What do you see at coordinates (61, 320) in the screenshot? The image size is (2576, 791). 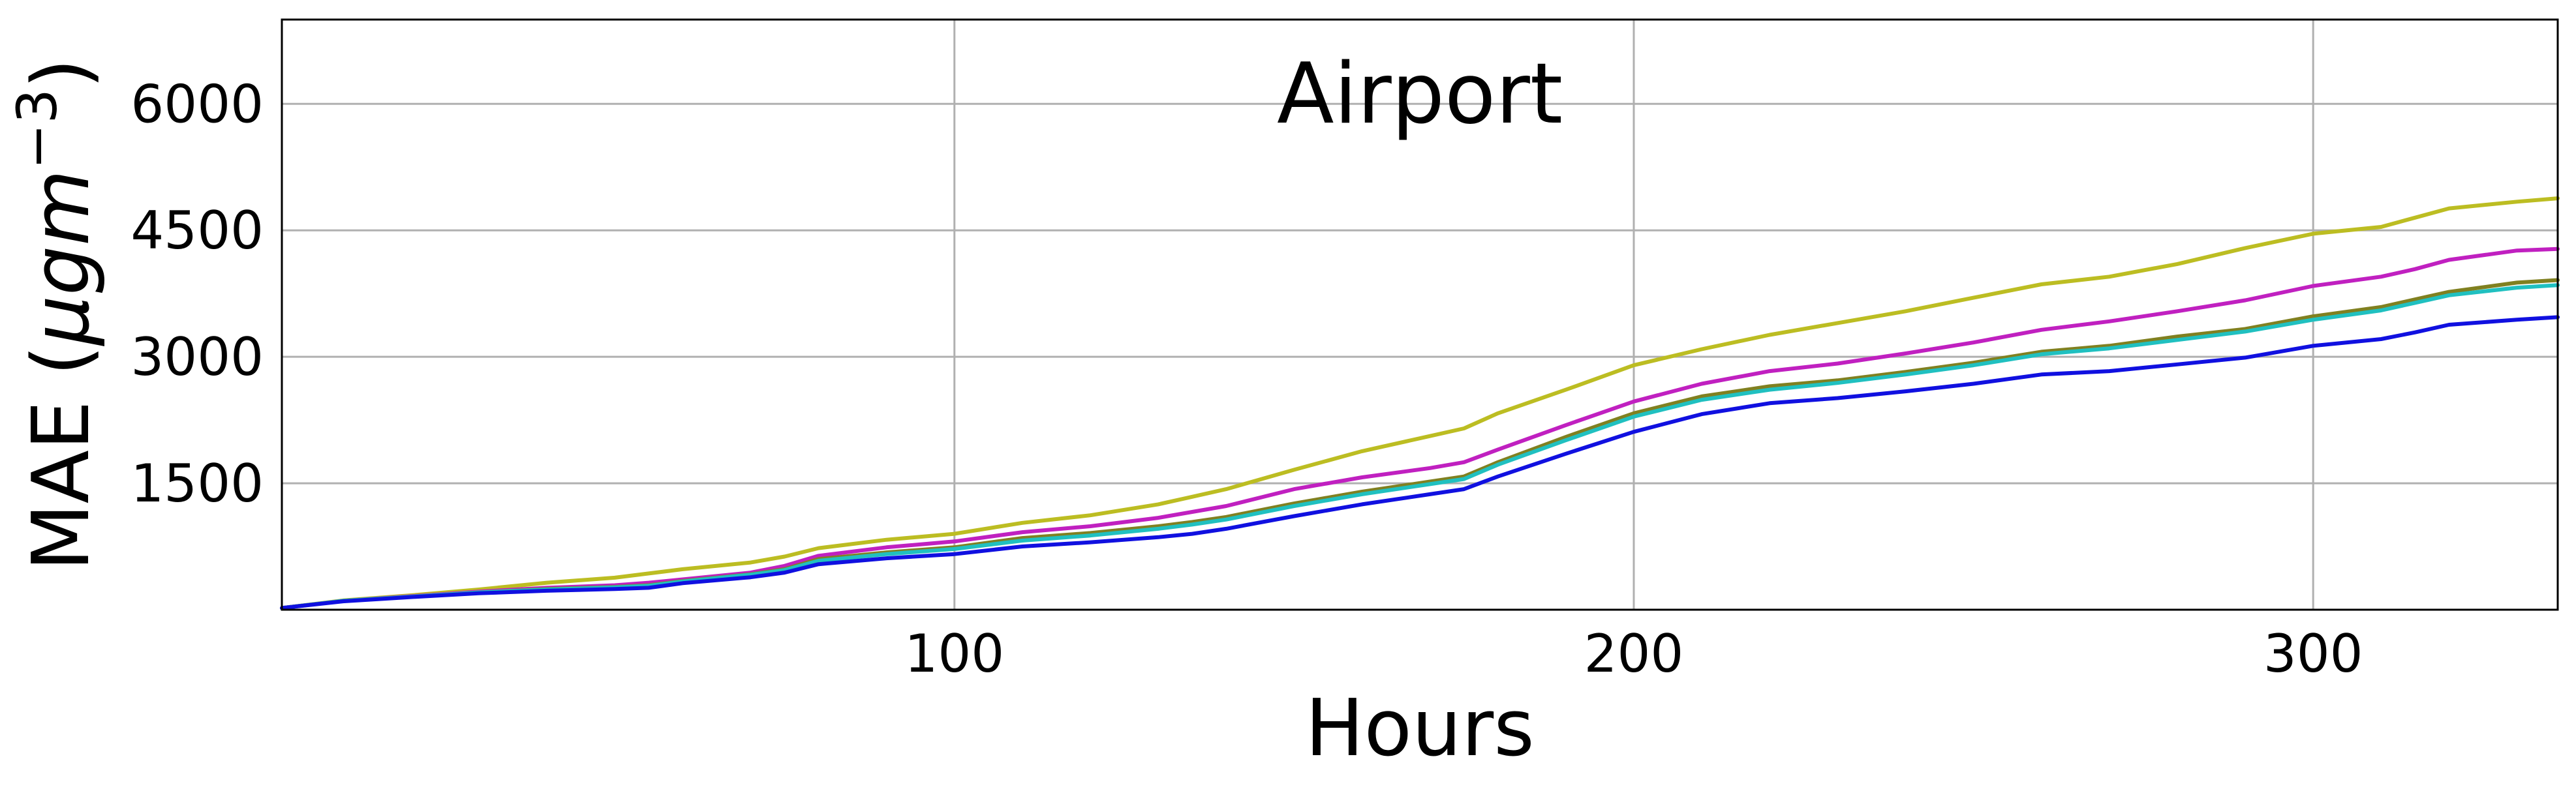 I see `y-axis-title-mu: μ` at bounding box center [61, 320].